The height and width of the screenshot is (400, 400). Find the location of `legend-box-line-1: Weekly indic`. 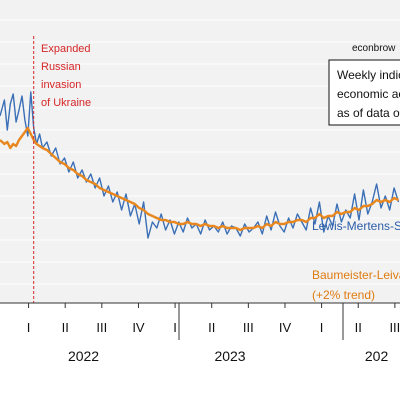

legend-box-line-1: Weekly indic is located at coordinates (368, 75).